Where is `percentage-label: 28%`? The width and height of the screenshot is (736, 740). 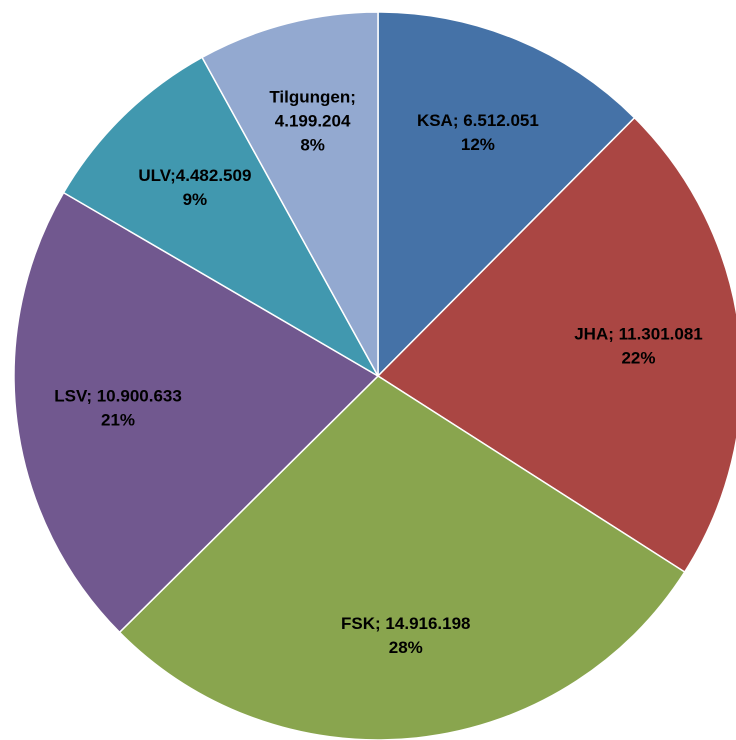
percentage-label: 28% is located at coordinates (406, 647).